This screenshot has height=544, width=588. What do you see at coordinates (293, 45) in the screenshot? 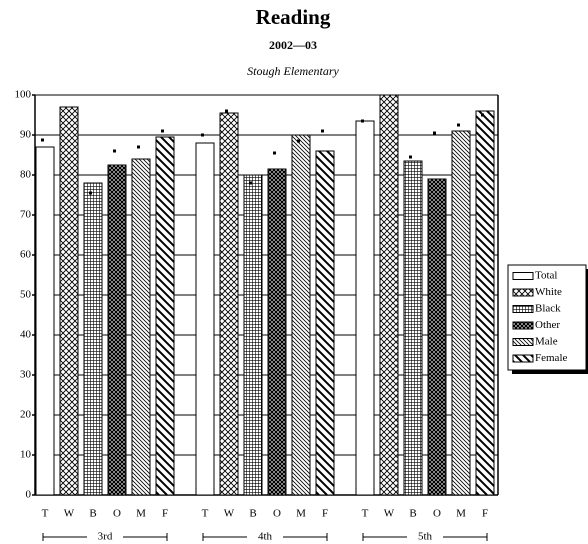
I see `chart-subtitle: 2002—03` at bounding box center [293, 45].